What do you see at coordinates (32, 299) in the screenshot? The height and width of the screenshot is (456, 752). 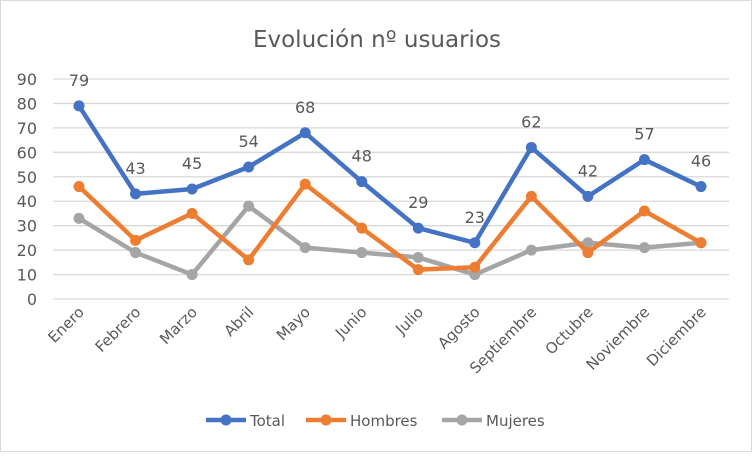 I see `y-tick-label: 0` at bounding box center [32, 299].